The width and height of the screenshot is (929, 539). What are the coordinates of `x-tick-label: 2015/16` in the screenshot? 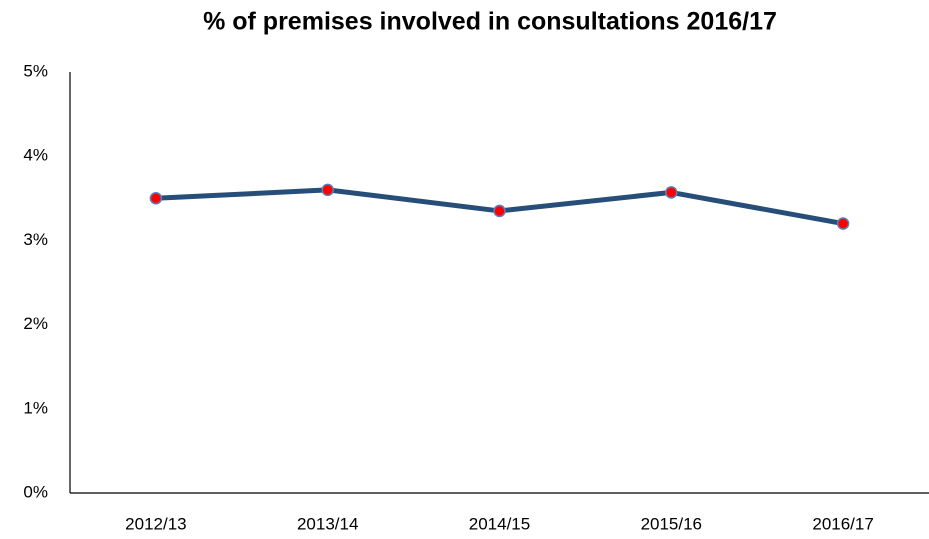 It's located at (671, 523).